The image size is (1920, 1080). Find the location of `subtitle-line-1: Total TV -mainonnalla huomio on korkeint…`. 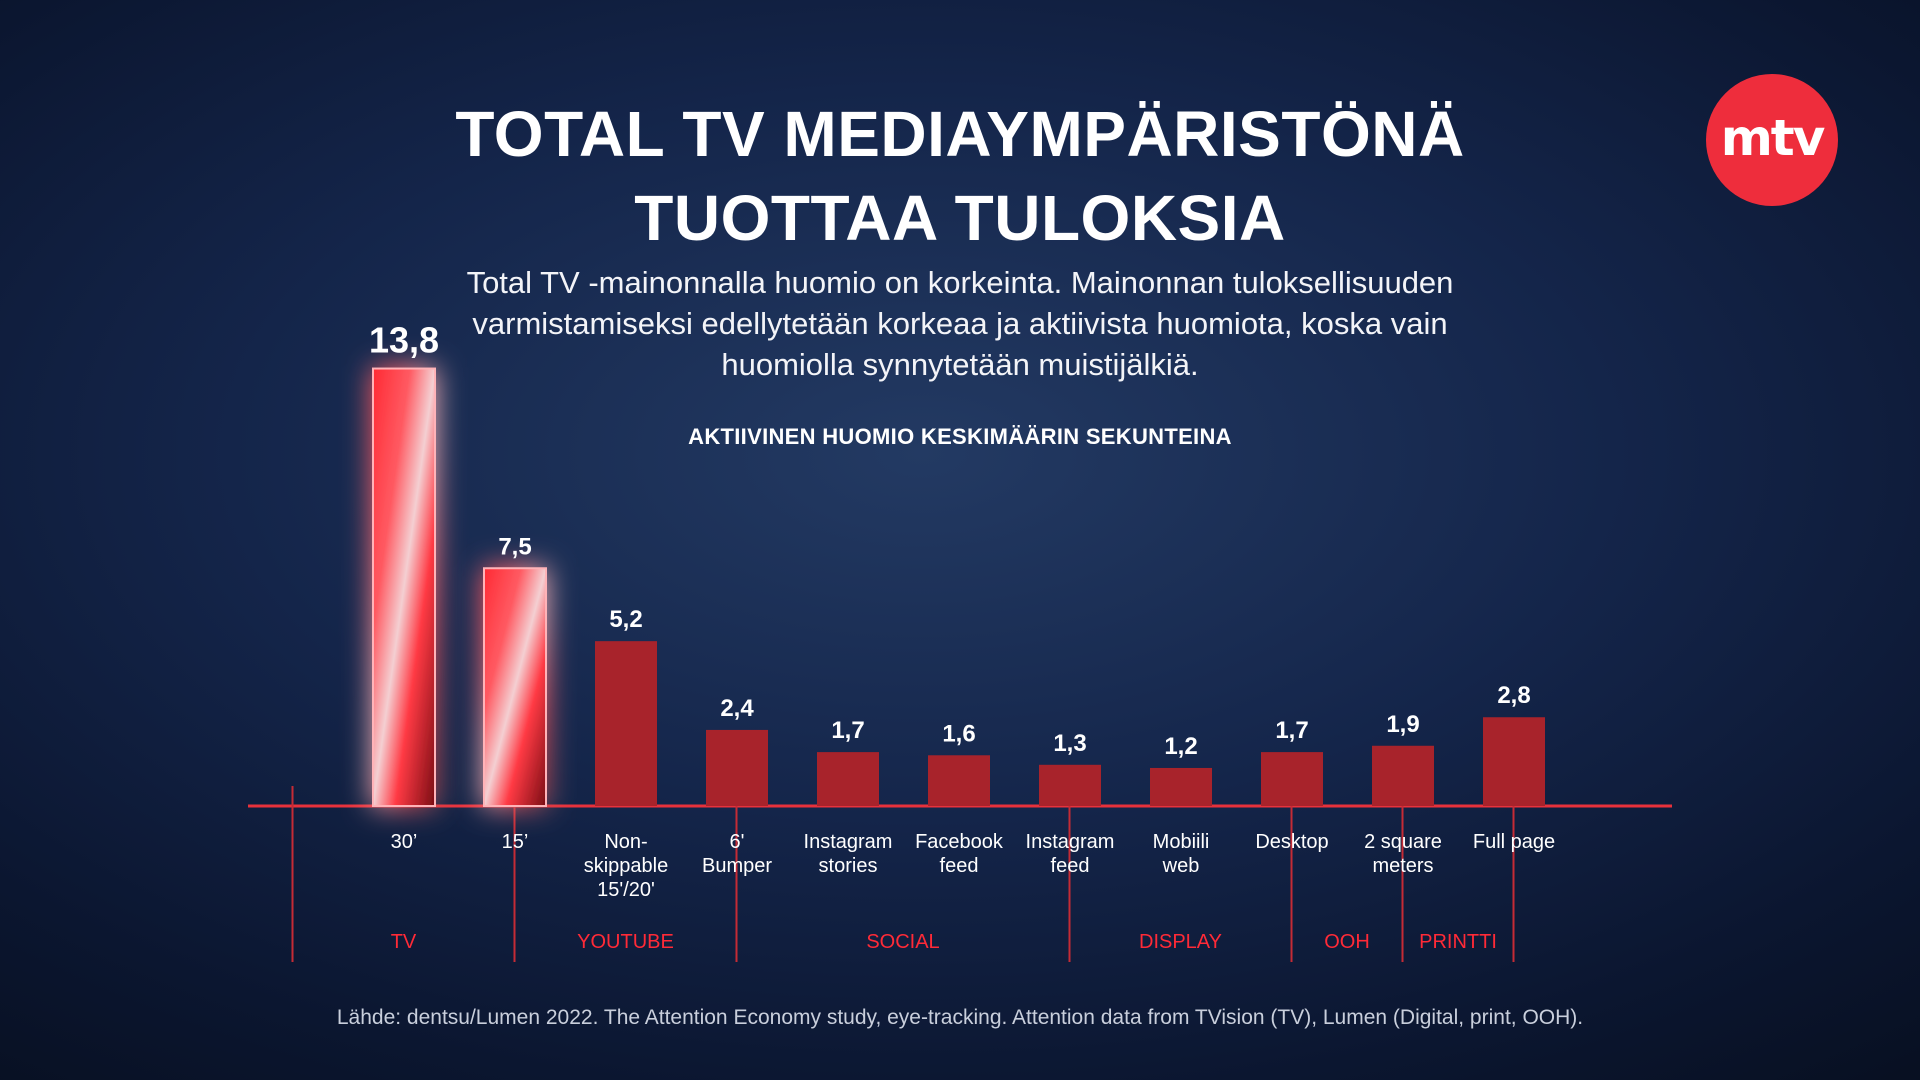

subtitle-line-1: Total TV -mainonnalla huomio on korkeint… is located at coordinates (960, 282).